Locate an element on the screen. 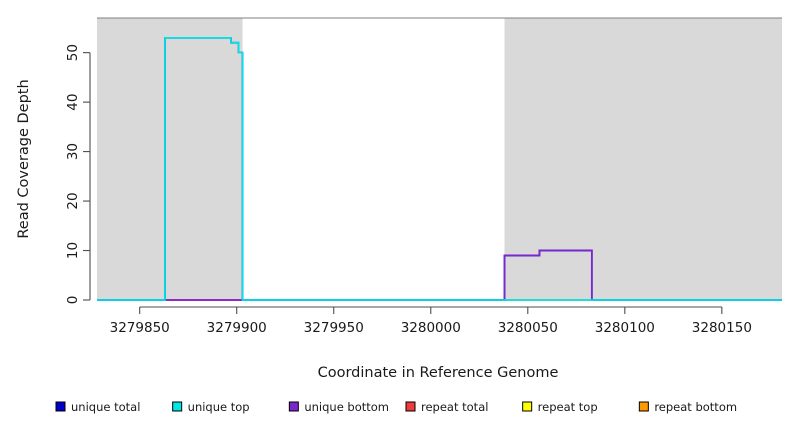 The width and height of the screenshot is (792, 432). y-axis: 0 10 20 30 40 50 Read Coverage Depth is located at coordinates (53, 174).